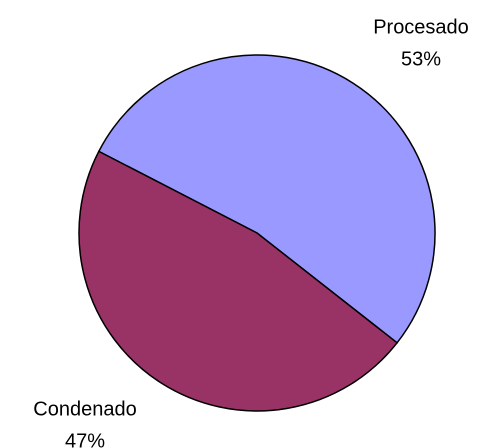 This screenshot has height=448, width=489. I want to click on slice-value-label: 47%, so click(85, 439).